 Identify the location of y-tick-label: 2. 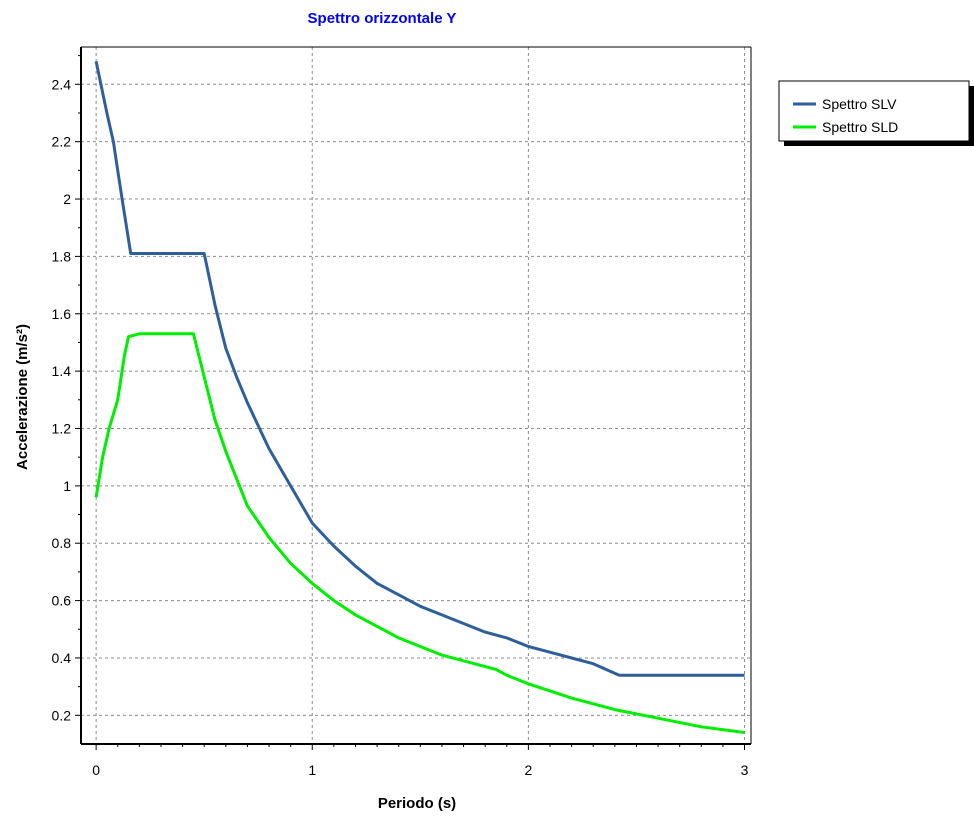
(67, 199).